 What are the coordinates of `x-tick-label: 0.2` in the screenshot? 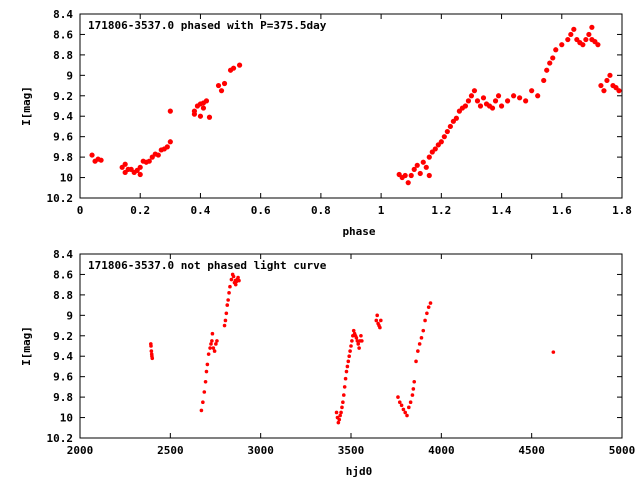 It's located at (140, 210).